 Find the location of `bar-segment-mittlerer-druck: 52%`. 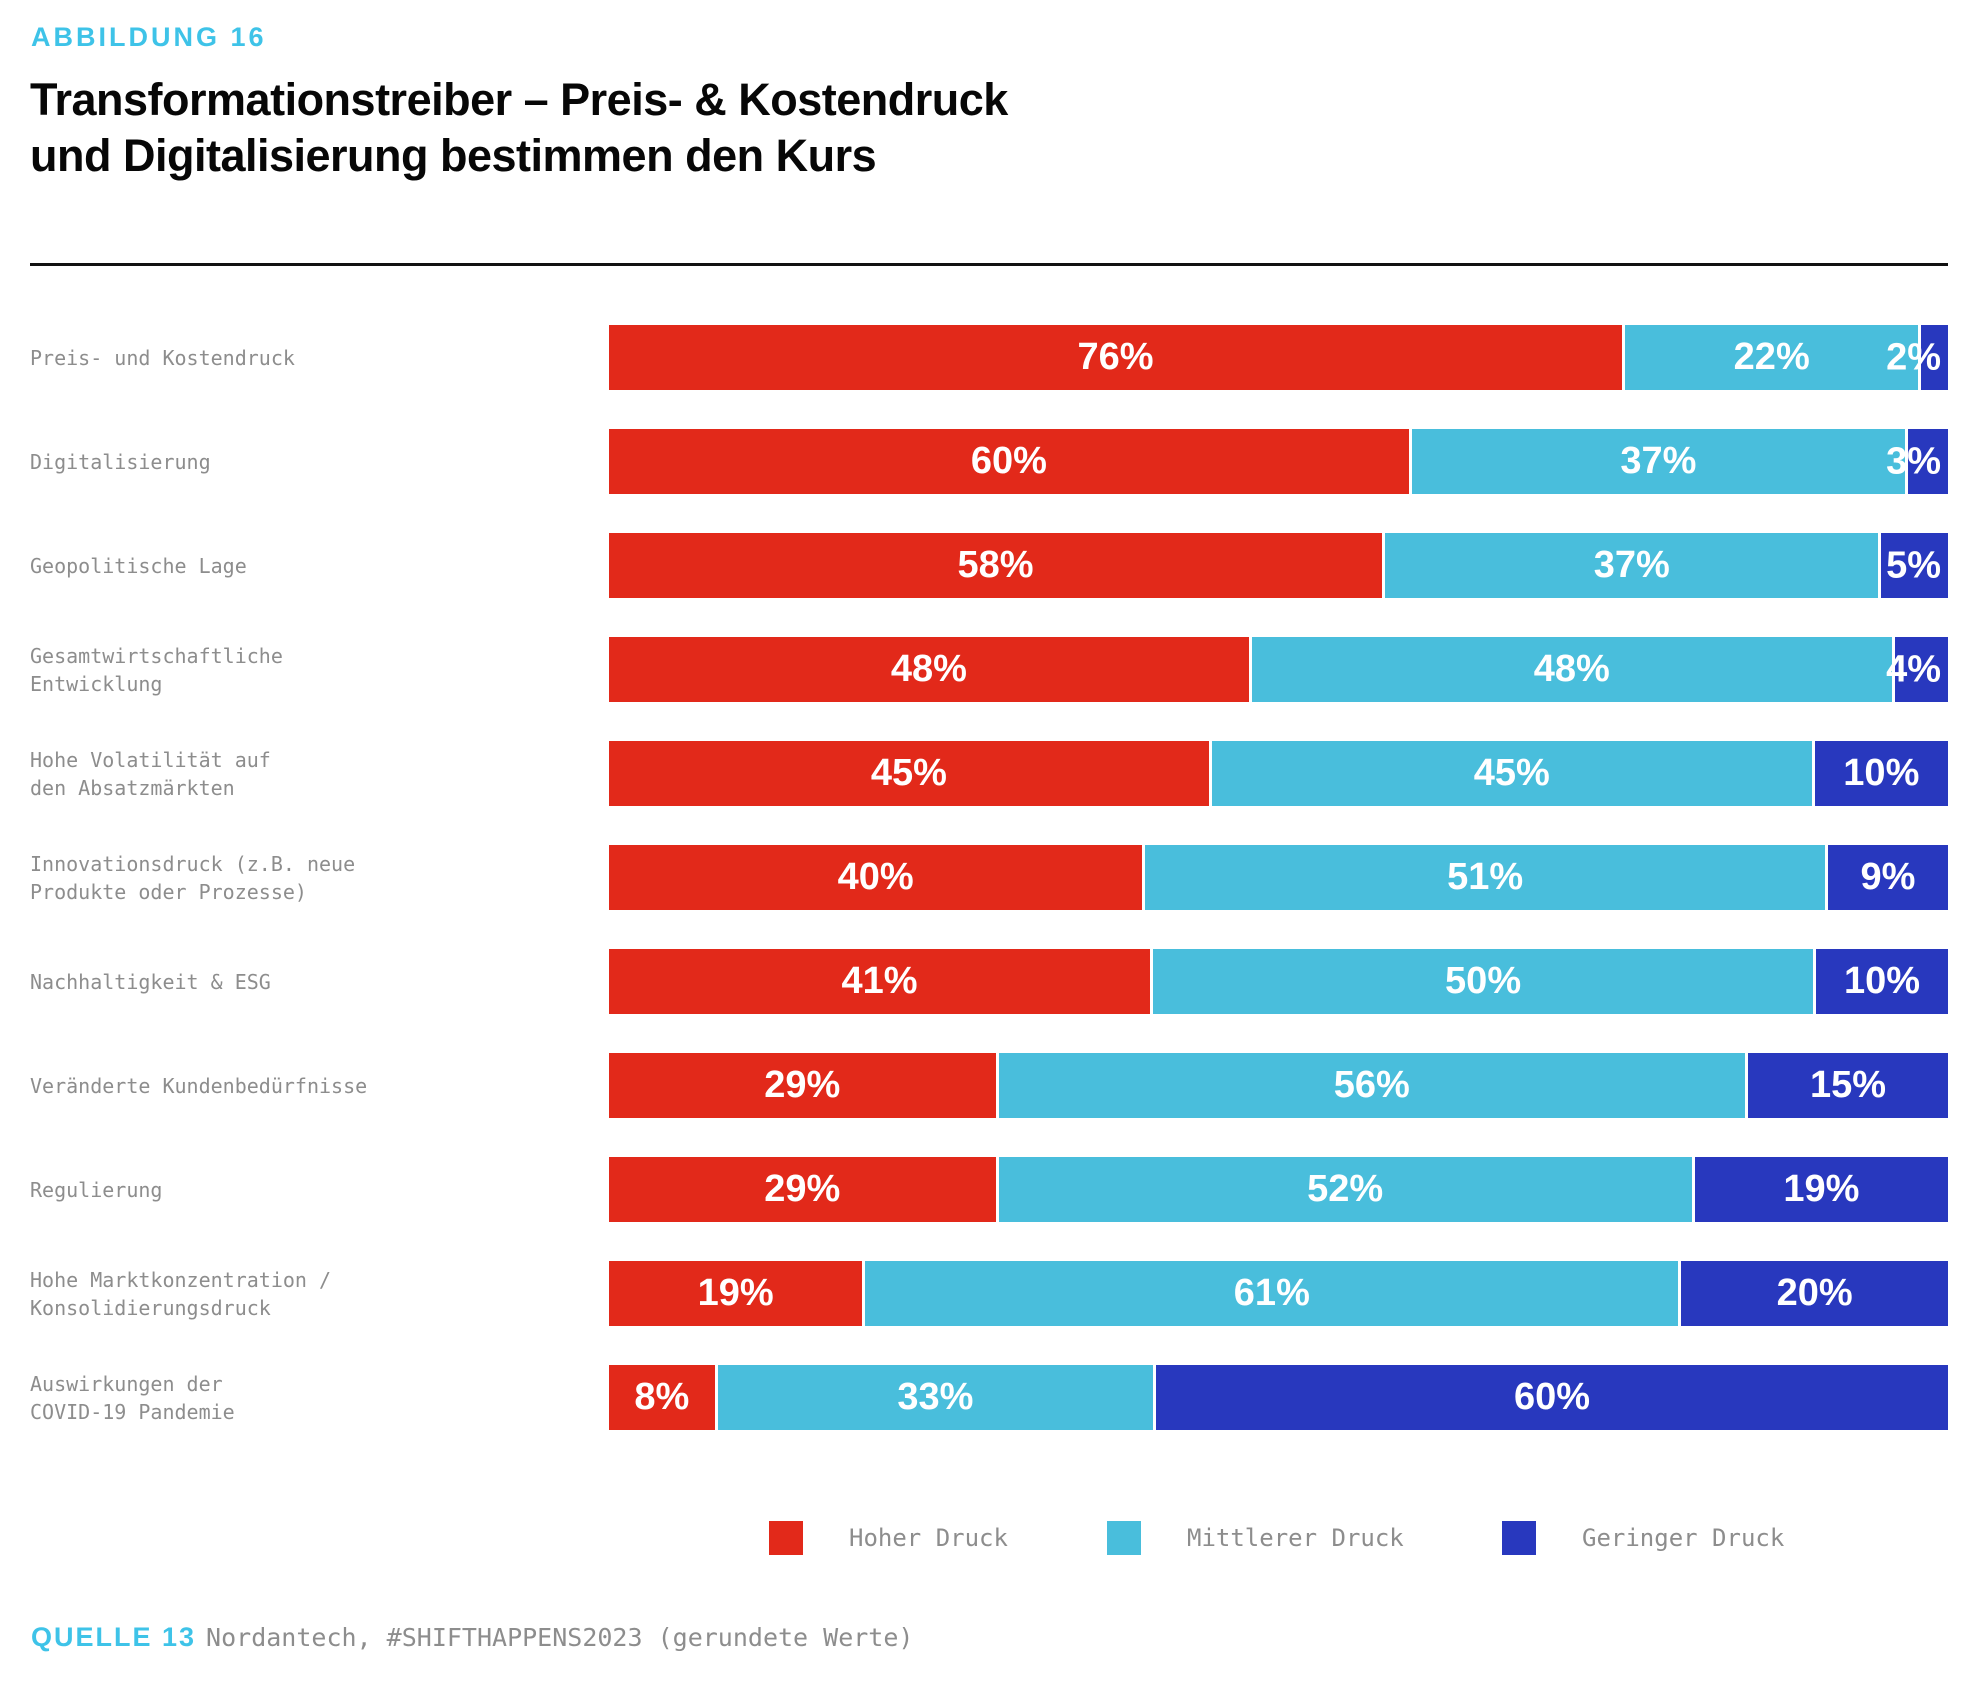

bar-segment-mittlerer-druck: 52% is located at coordinates (1345, 1189).